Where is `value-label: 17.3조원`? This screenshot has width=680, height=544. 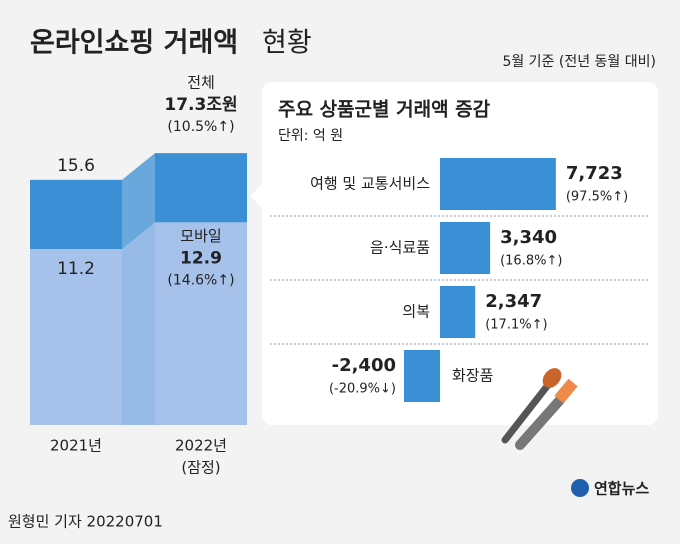
value-label: 17.3조원 is located at coordinates (200, 105).